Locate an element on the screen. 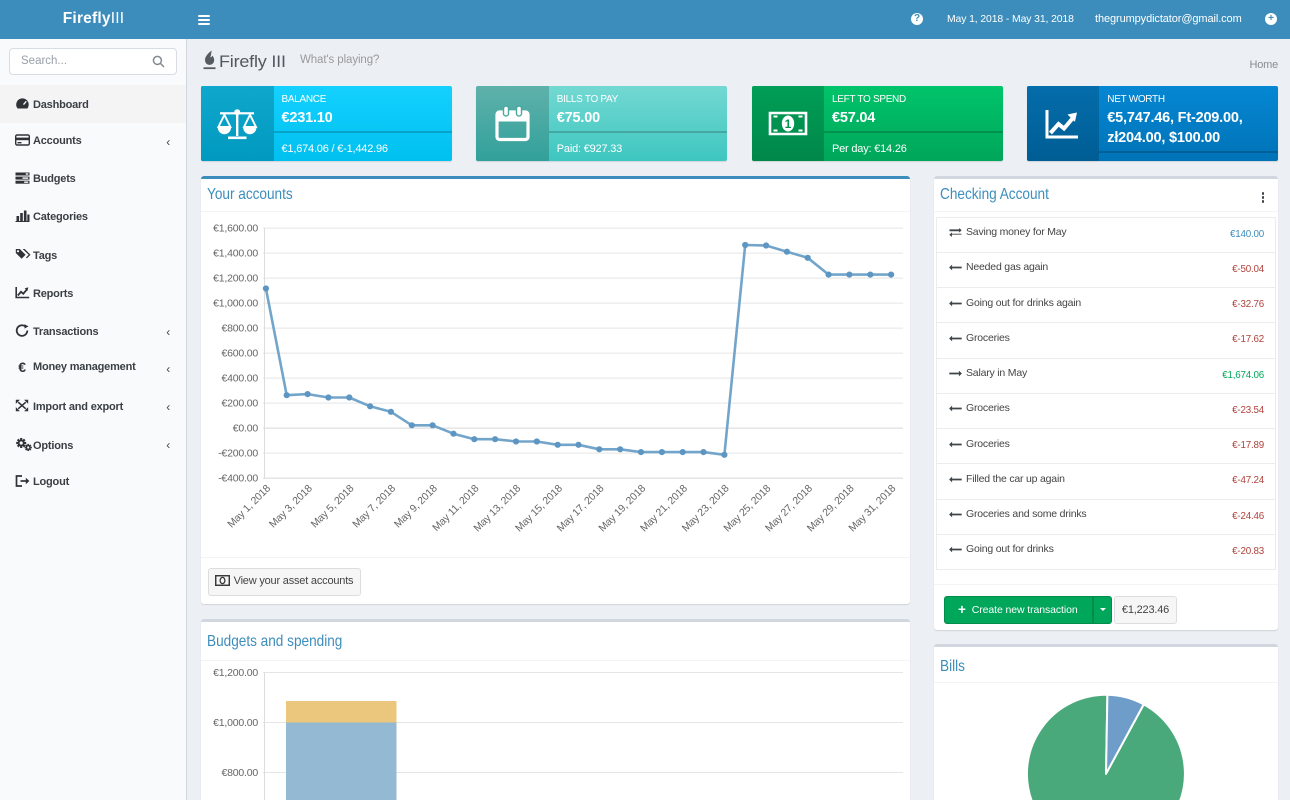  svg-text: May 3, 2018 is located at coordinates (290, 506).